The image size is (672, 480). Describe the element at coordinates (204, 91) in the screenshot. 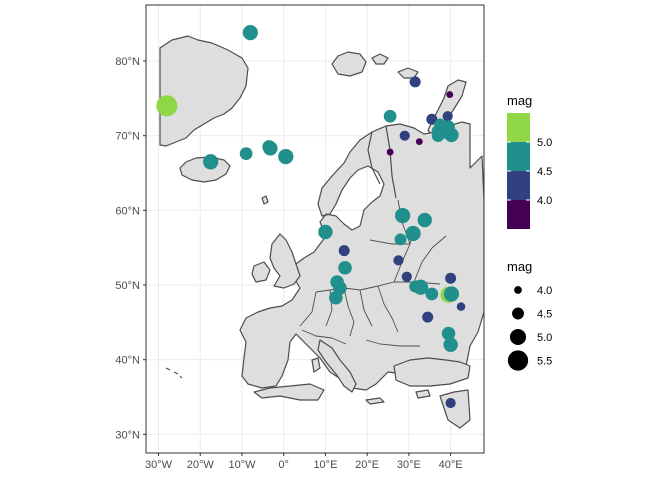

I see `greenland-landmass` at that location.